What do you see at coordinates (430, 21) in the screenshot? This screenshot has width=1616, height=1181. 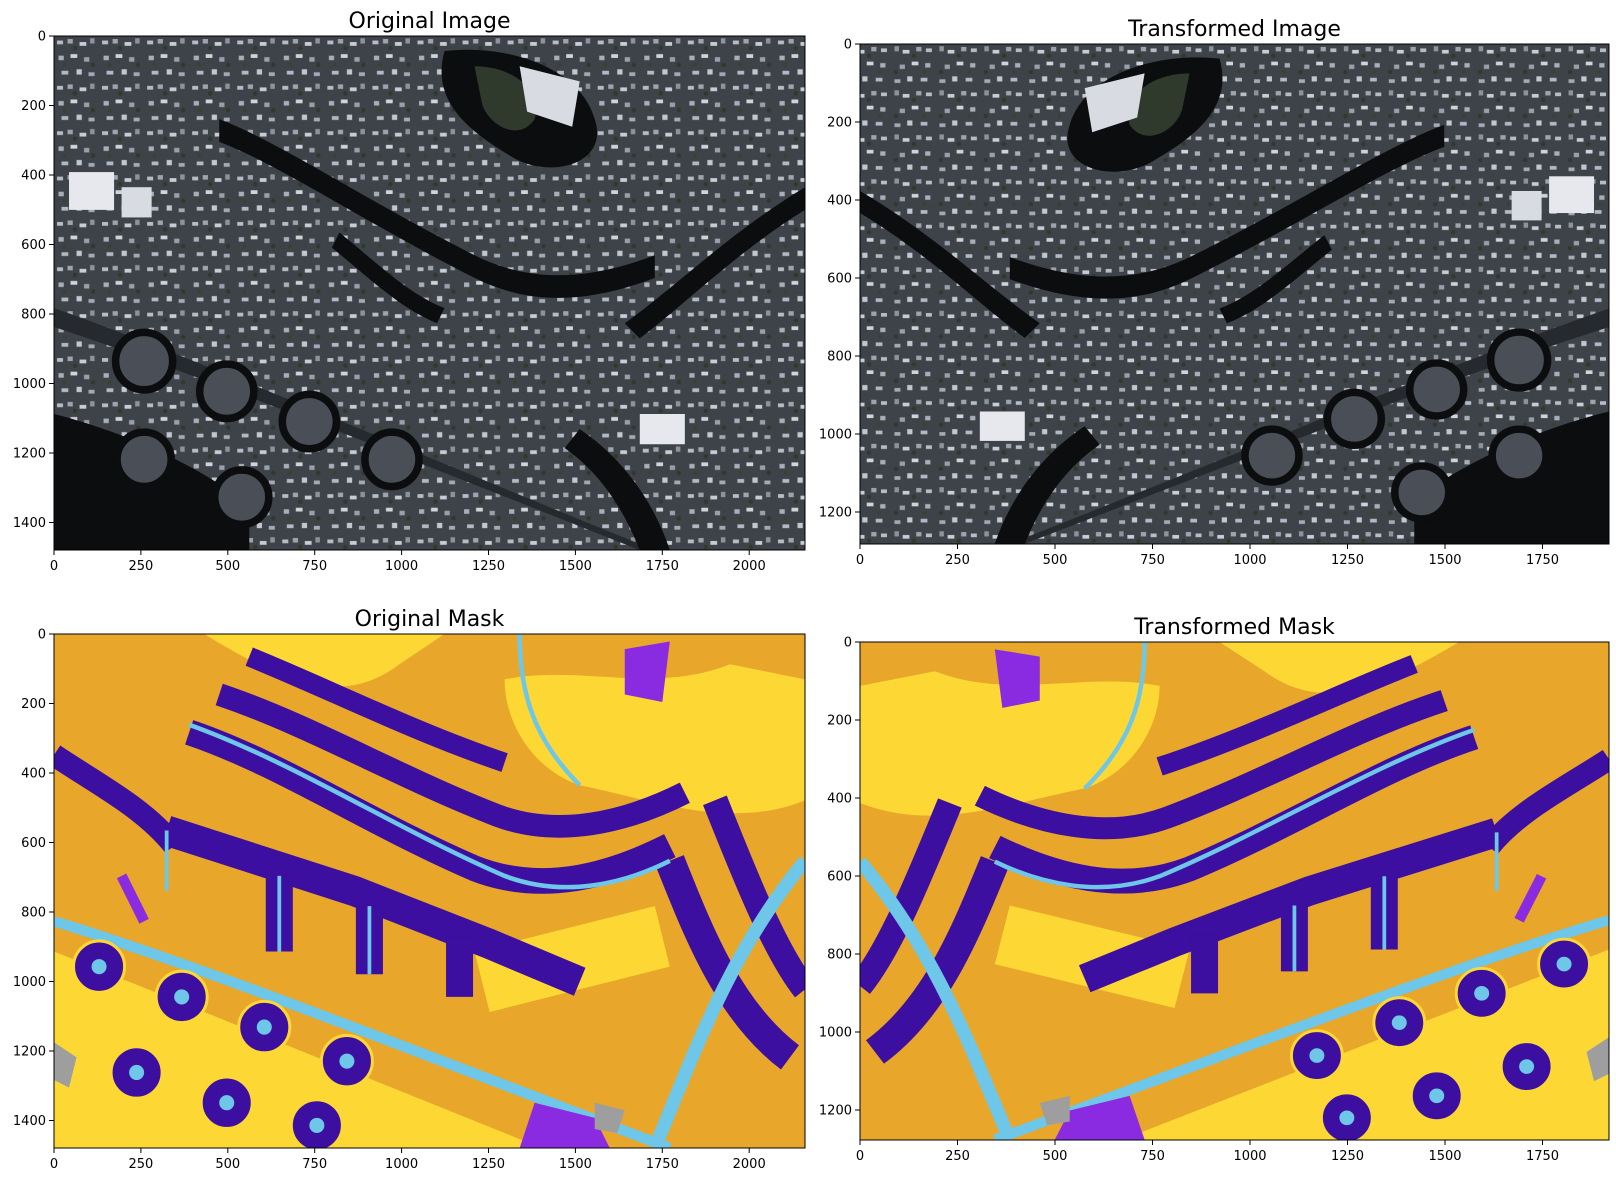 I see `panel-title-original-image: Original Image` at bounding box center [430, 21].